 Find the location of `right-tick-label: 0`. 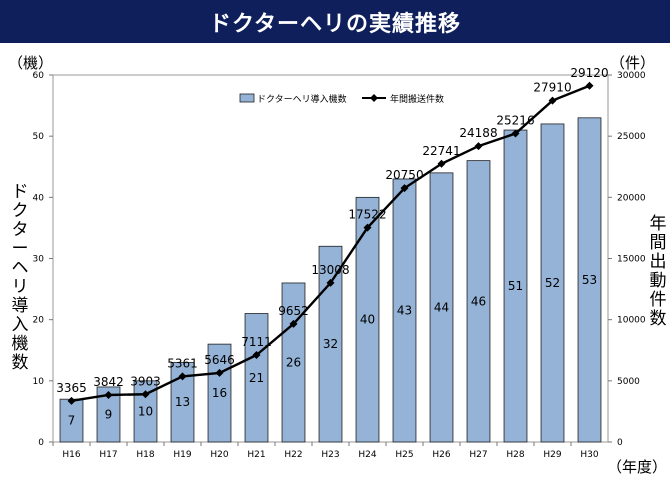

right-tick-label: 0 is located at coordinates (620, 443).